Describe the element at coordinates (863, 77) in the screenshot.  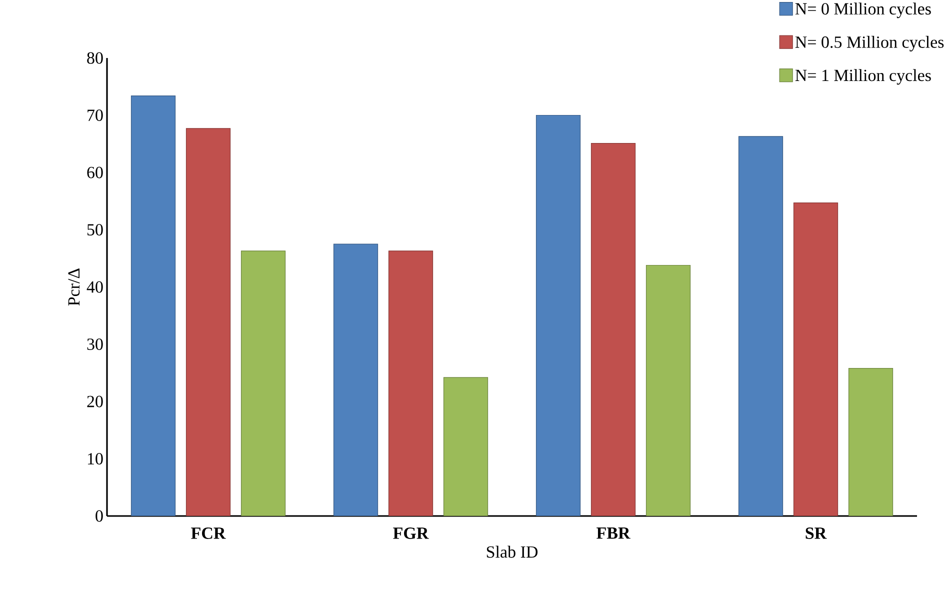
I see `legend-label: N= 1 Million cycles` at that location.